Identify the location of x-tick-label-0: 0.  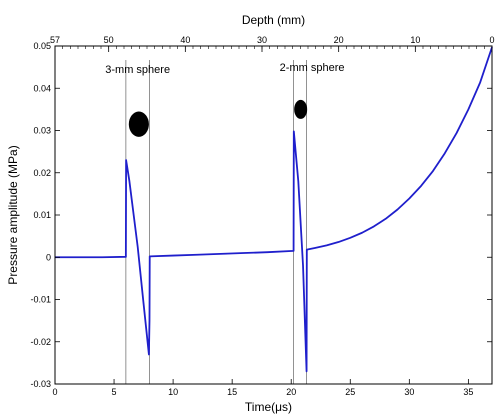
(54, 392).